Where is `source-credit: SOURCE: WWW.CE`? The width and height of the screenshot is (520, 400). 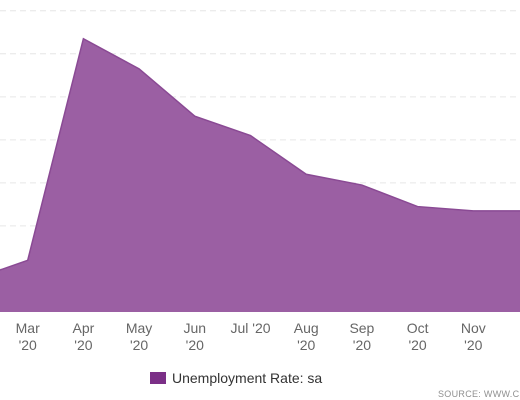
source-credit: SOURCE: WWW.CE is located at coordinates (479, 394).